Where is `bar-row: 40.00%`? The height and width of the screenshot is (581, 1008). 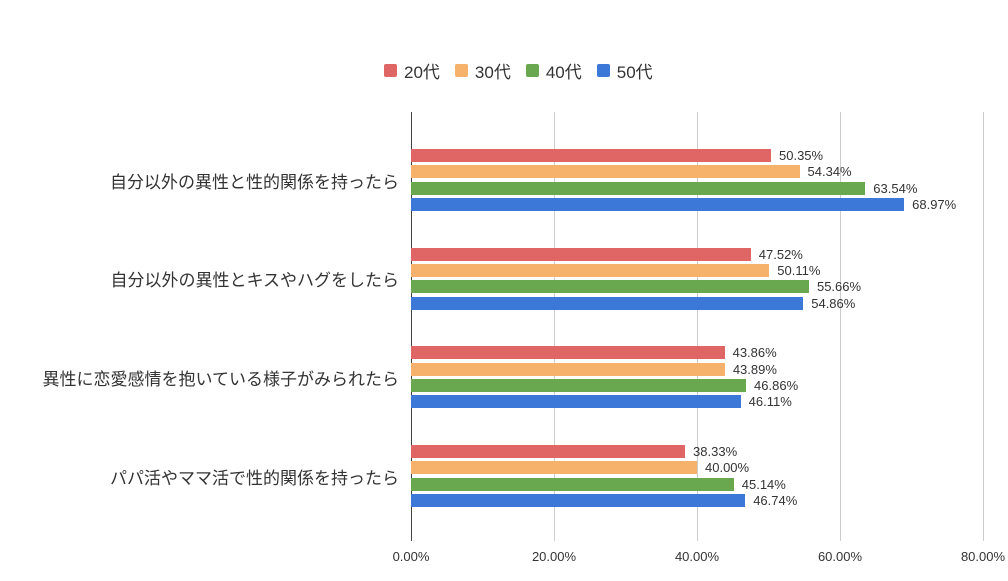
bar-row: 40.00% is located at coordinates (697, 468).